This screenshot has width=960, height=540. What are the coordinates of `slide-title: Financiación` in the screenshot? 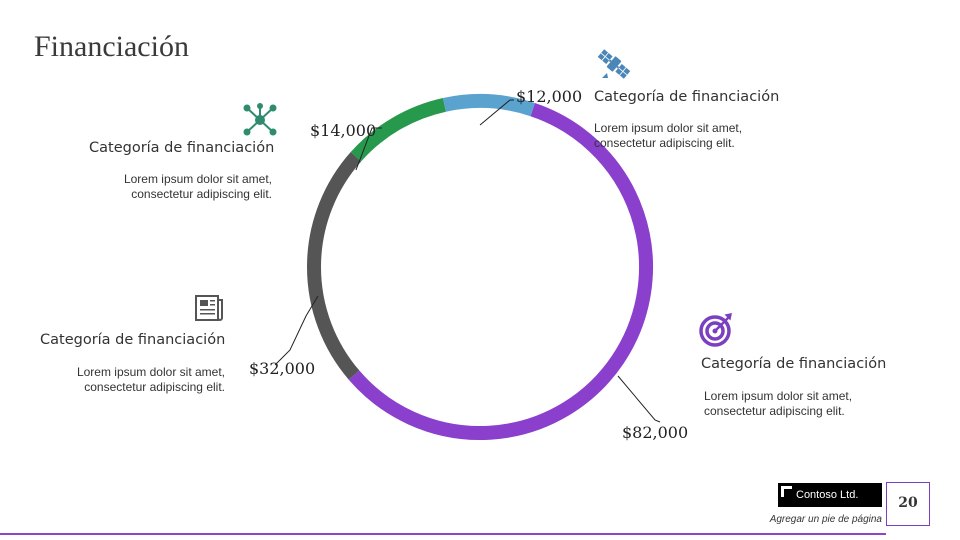 It's located at (111, 46).